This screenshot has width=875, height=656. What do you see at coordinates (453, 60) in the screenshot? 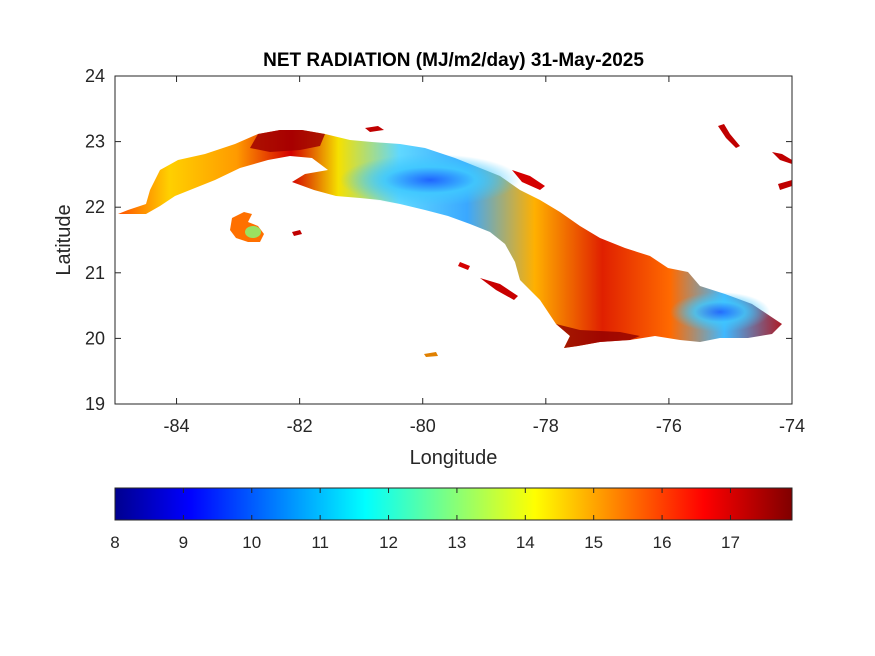
I see `map-title: NET RADIATION (MJ/m2/day) 31-May-2025` at bounding box center [453, 60].